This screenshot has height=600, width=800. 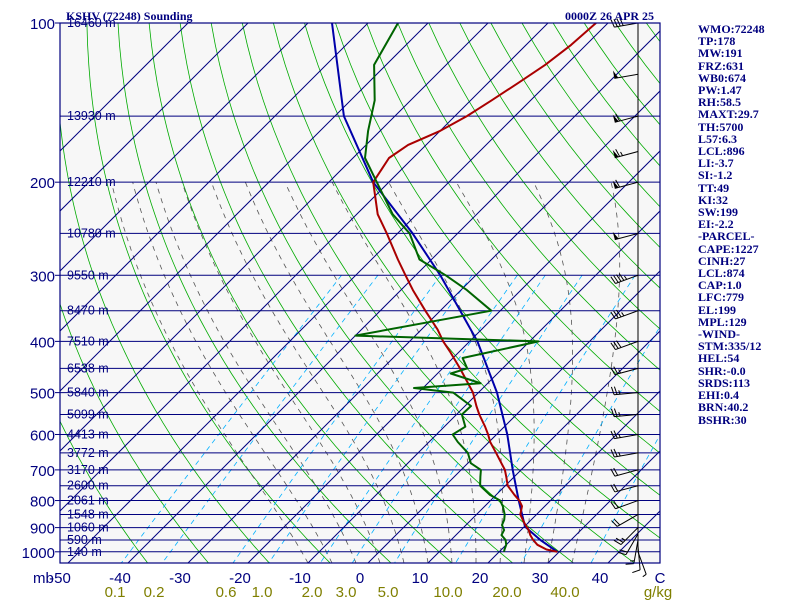 I want to click on height-label: 2061 m, so click(x=88, y=501).